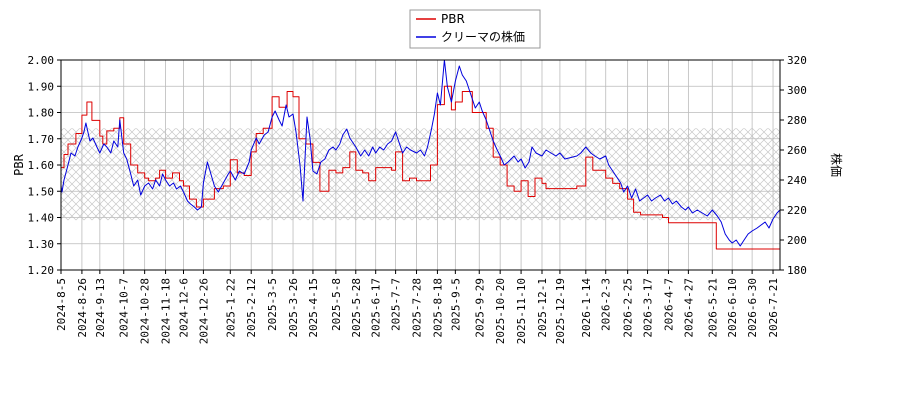  What do you see at coordinates (396, 304) in the screenshot?
I see `x-tick-label: 2025-7-7` at bounding box center [396, 304].